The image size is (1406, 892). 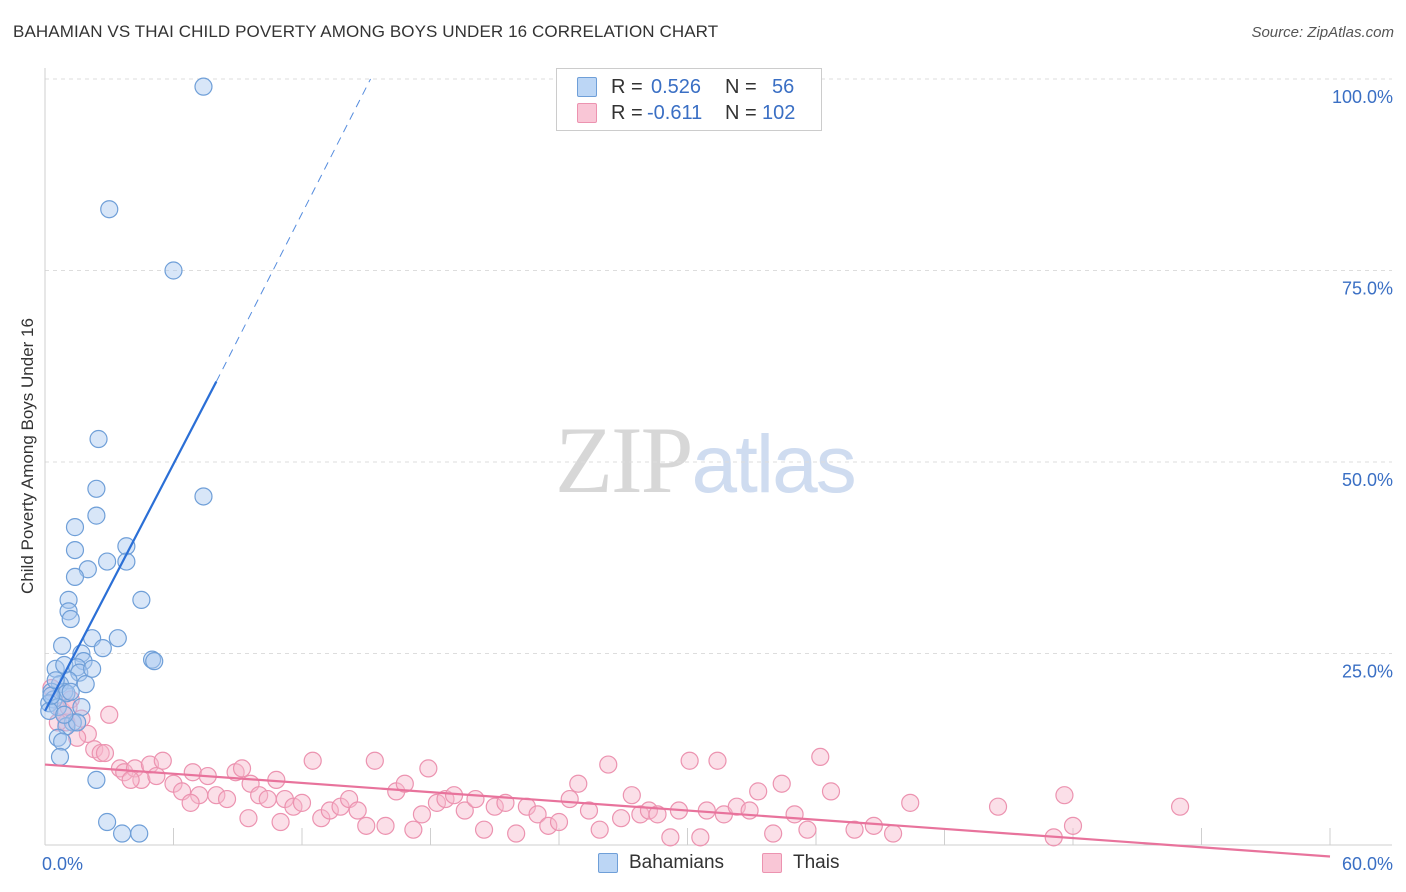 I want to click on n-value: 102, so click(x=779, y=113).